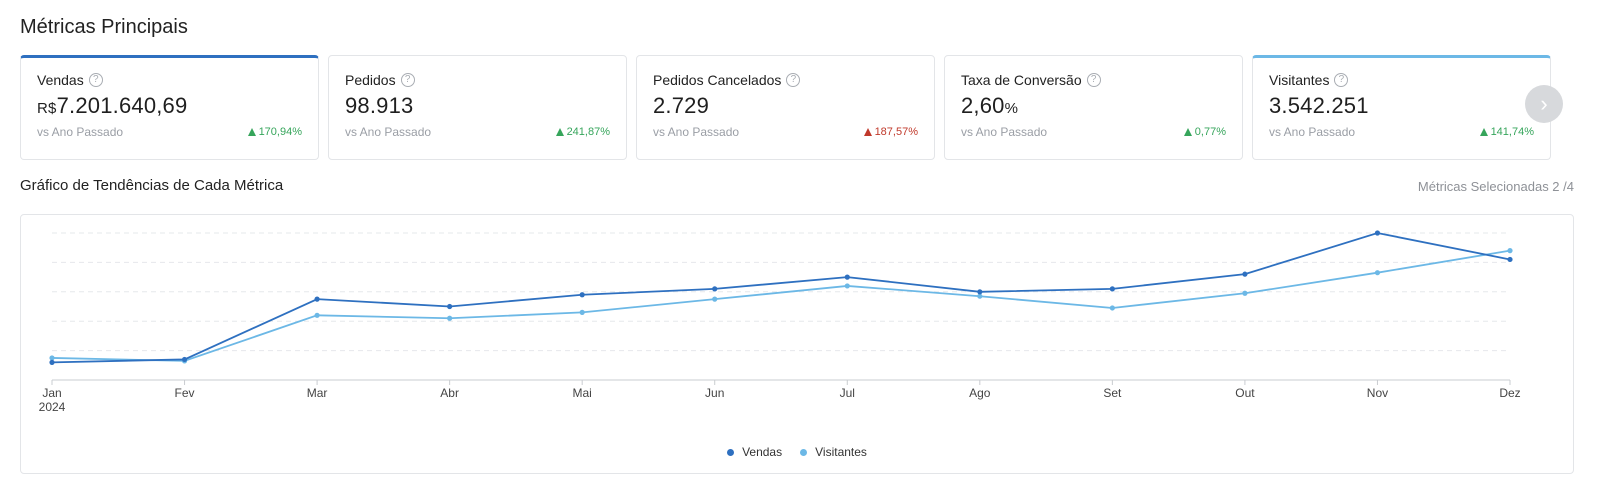 The height and width of the screenshot is (501, 1600). Describe the element at coordinates (370, 80) in the screenshot. I see `card-label: Pedidos` at that location.